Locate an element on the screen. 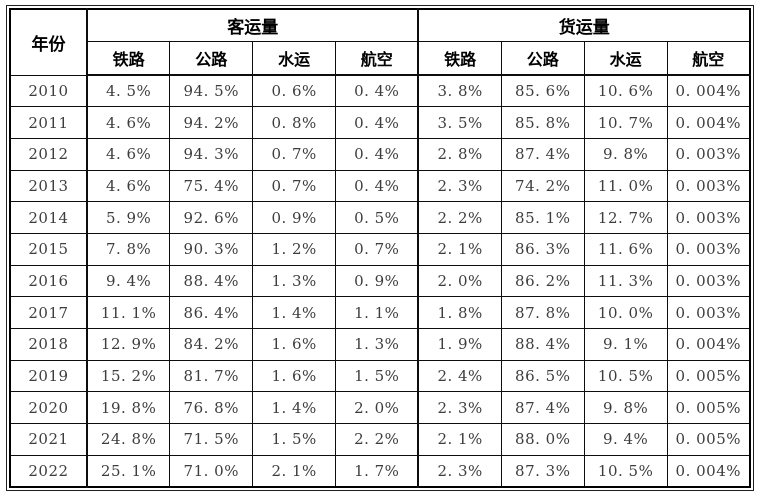 The height and width of the screenshot is (497, 760). data-cell: 1. 5% is located at coordinates (294, 439).